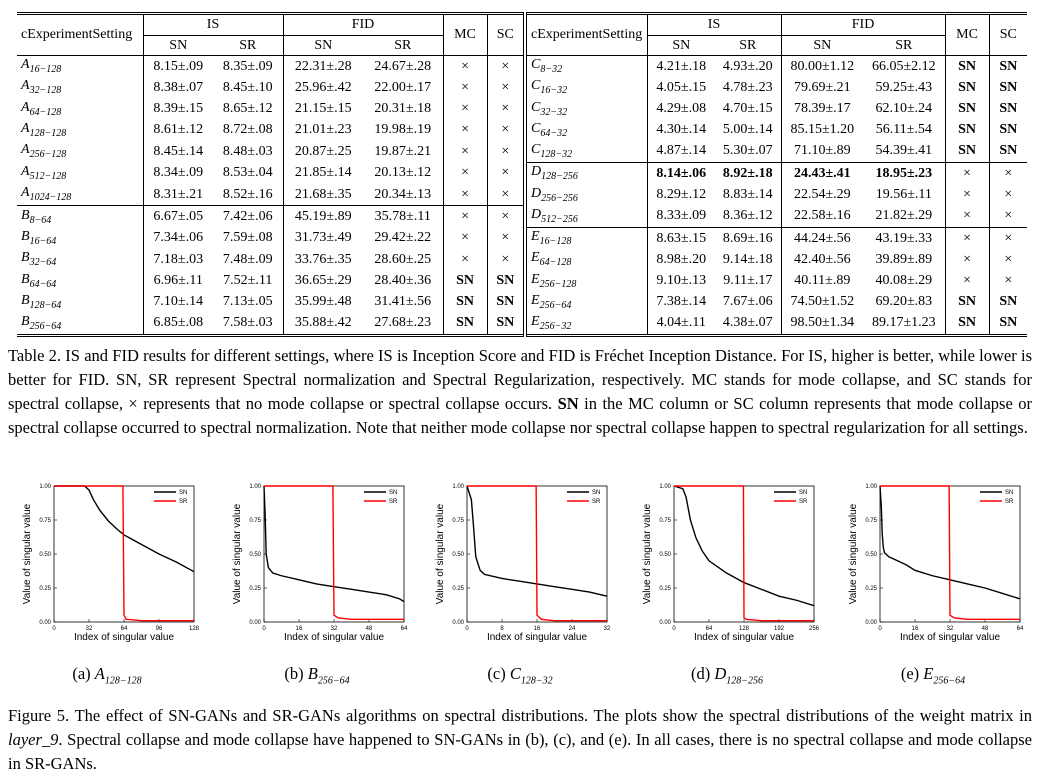 Image resolution: width=1041 pixels, height=776 pixels. Describe the element at coordinates (904, 280) in the screenshot. I see `fid-sr-cell: 40.08±.29` at that location.